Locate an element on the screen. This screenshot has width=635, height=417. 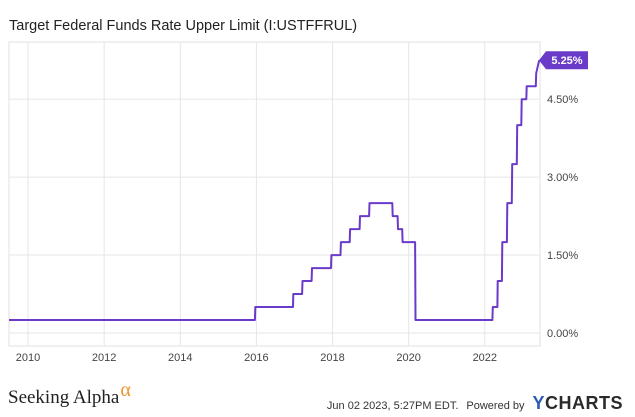
x-tick-label: 2018 is located at coordinates (332, 358).